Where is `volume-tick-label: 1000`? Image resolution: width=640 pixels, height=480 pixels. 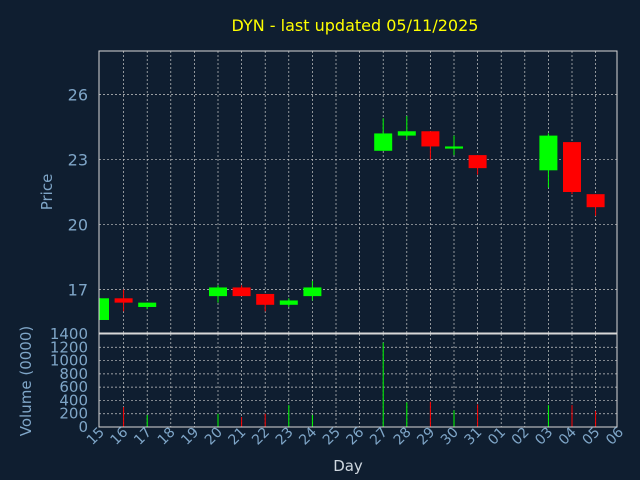
volume-tick-label: 1000 is located at coordinates (69, 361).